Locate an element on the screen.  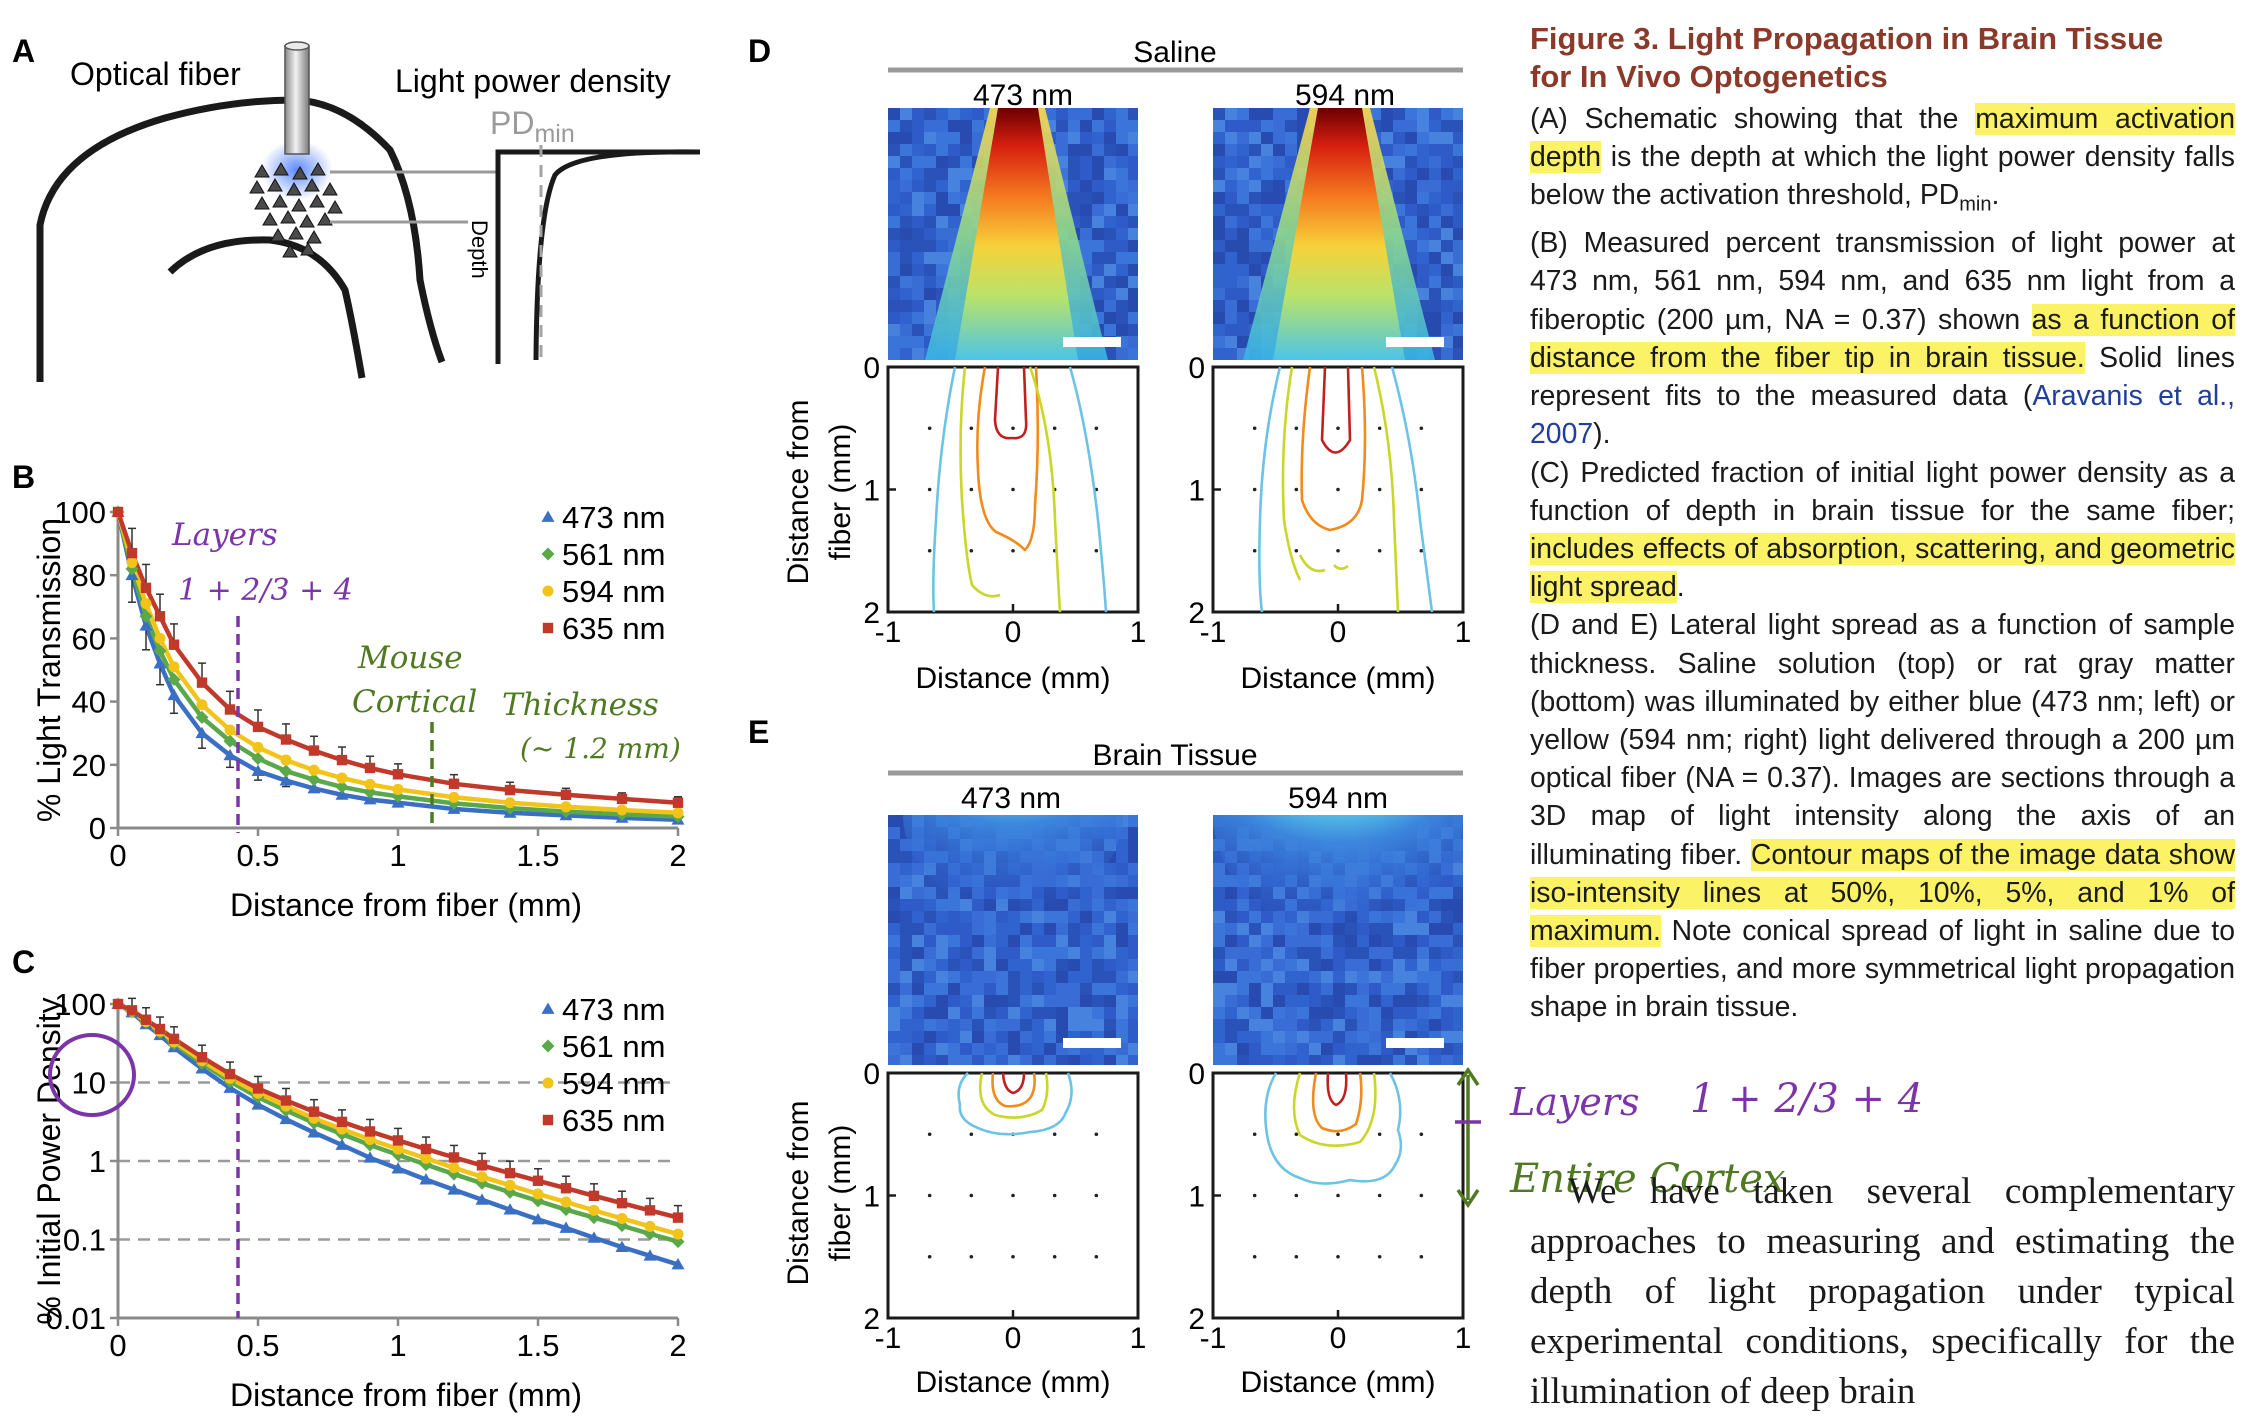
legend-marker is located at coordinates (548, 1120).